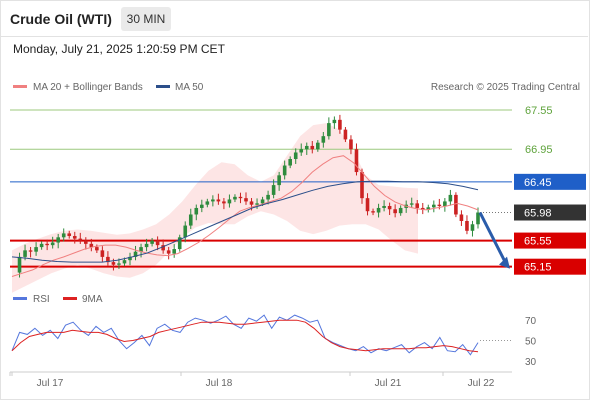 Image resolution: width=590 pixels, height=400 pixels. What do you see at coordinates (61, 19) in the screenshot?
I see `instrument-title: Crude Oil (WTI)` at bounding box center [61, 19].